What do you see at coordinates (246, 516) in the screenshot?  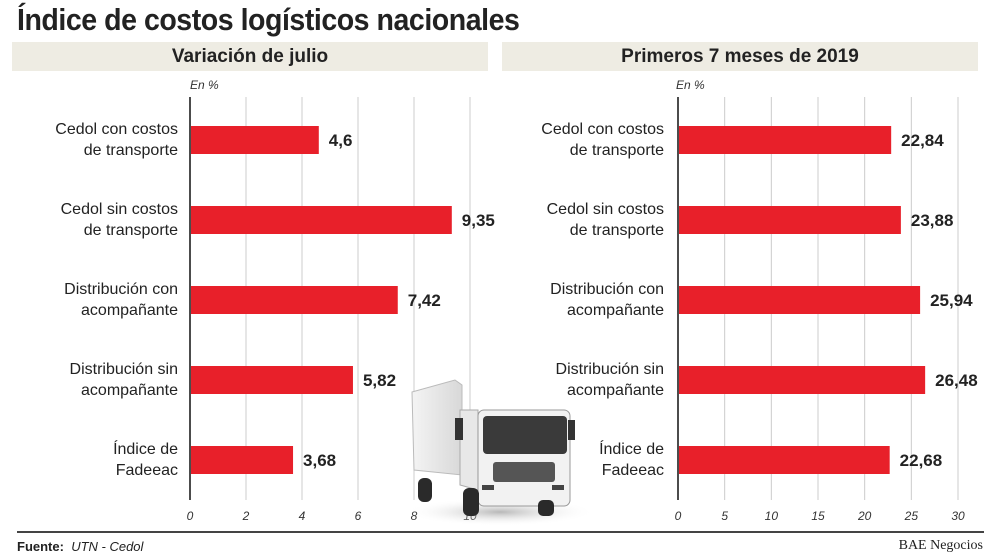 I see `left-tick-label: 2` at bounding box center [246, 516].